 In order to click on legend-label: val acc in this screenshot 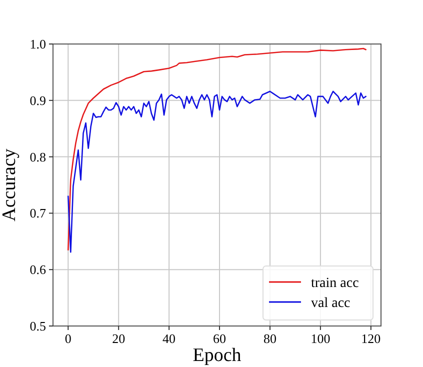, I will do `click(330, 303)`.